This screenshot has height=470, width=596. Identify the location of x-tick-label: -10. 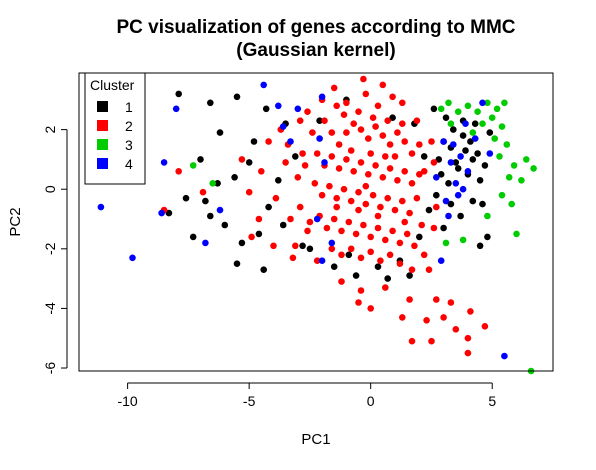
(127, 401).